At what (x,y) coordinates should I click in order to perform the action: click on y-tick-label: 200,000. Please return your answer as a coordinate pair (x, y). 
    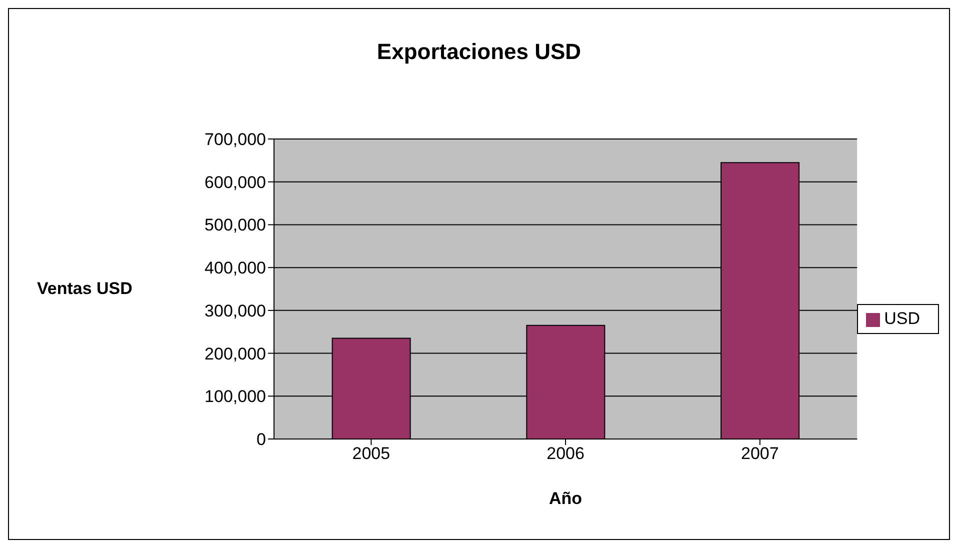
    Looking at the image, I should click on (235, 354).